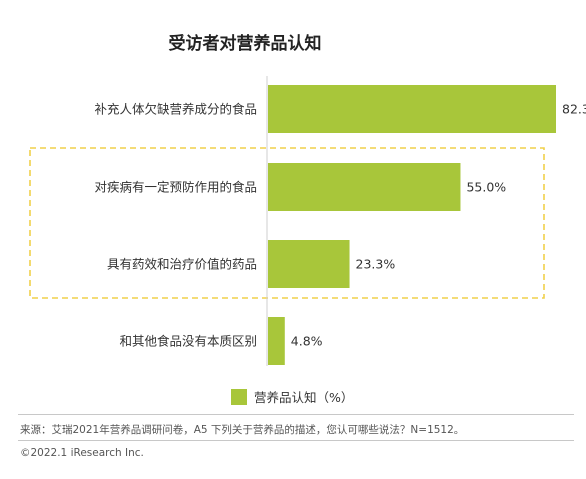 This screenshot has height=479, width=586. What do you see at coordinates (245, 43) in the screenshot?
I see `chart-title: 受访者对营养品认知` at bounding box center [245, 43].